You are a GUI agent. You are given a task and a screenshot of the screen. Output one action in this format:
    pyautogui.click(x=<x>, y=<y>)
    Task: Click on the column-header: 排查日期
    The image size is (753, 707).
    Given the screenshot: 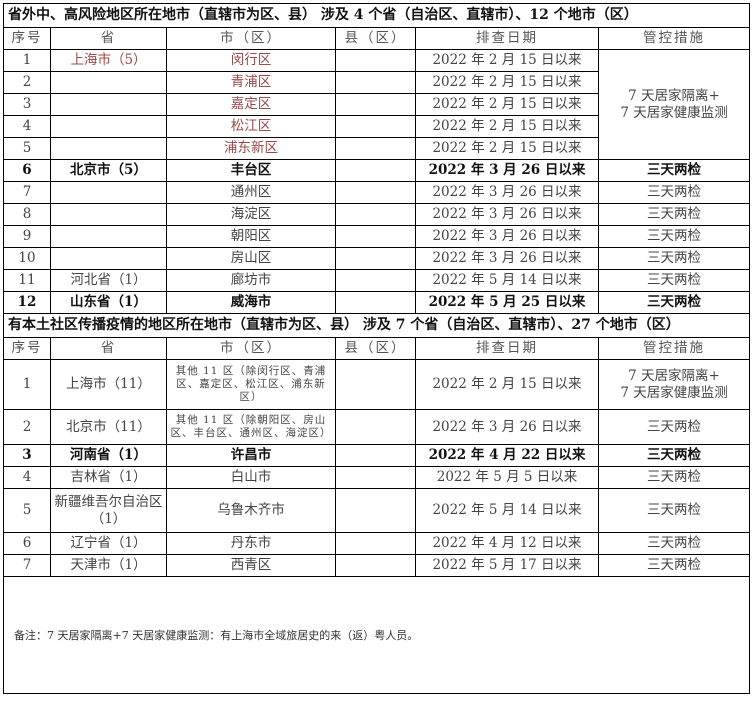 What is the action you would take?
    pyautogui.click(x=507, y=38)
    